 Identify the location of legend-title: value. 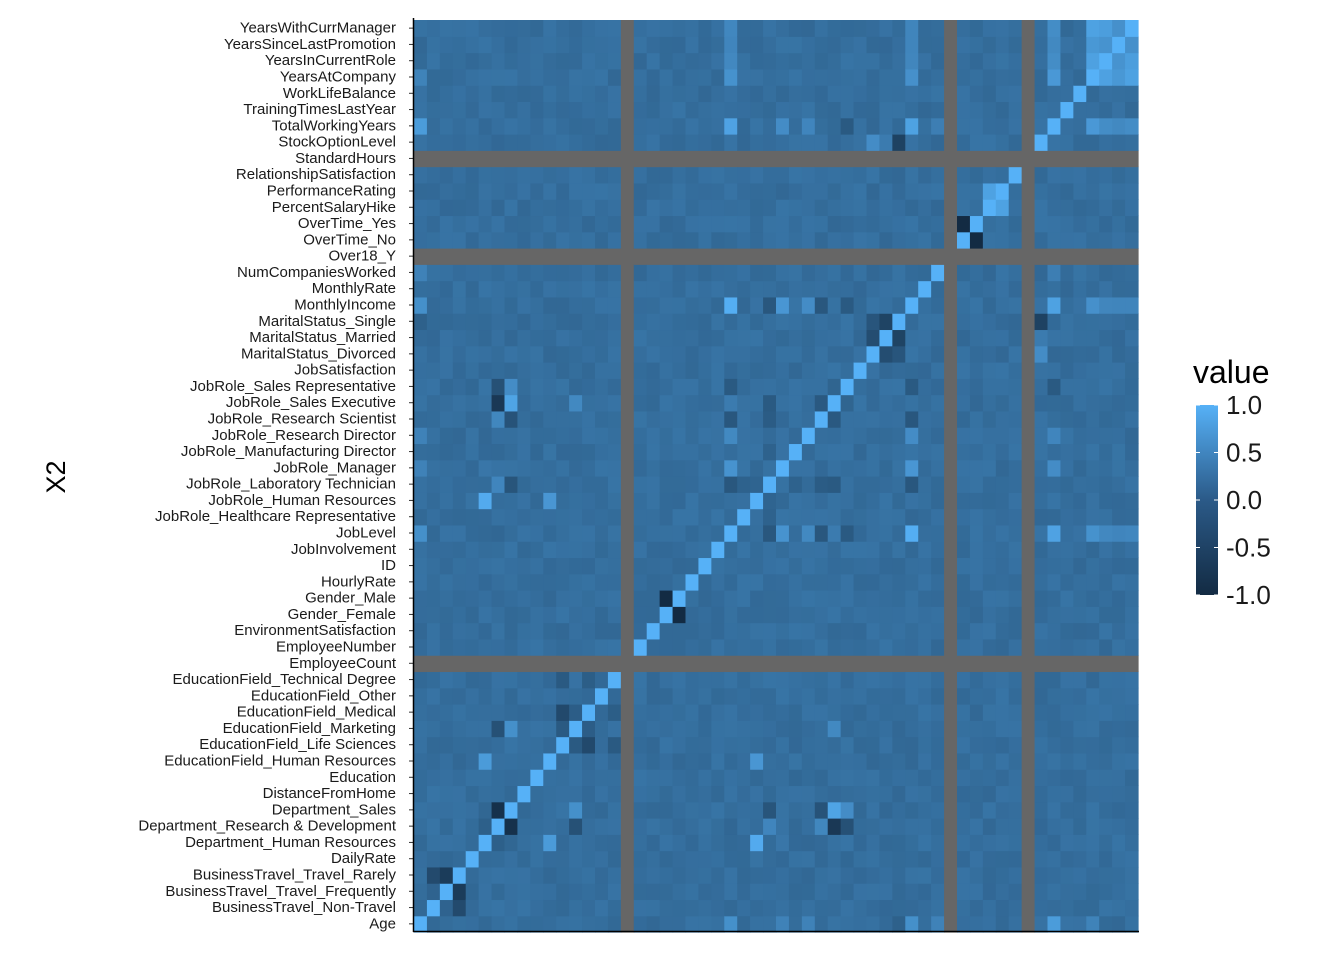
(1231, 372).